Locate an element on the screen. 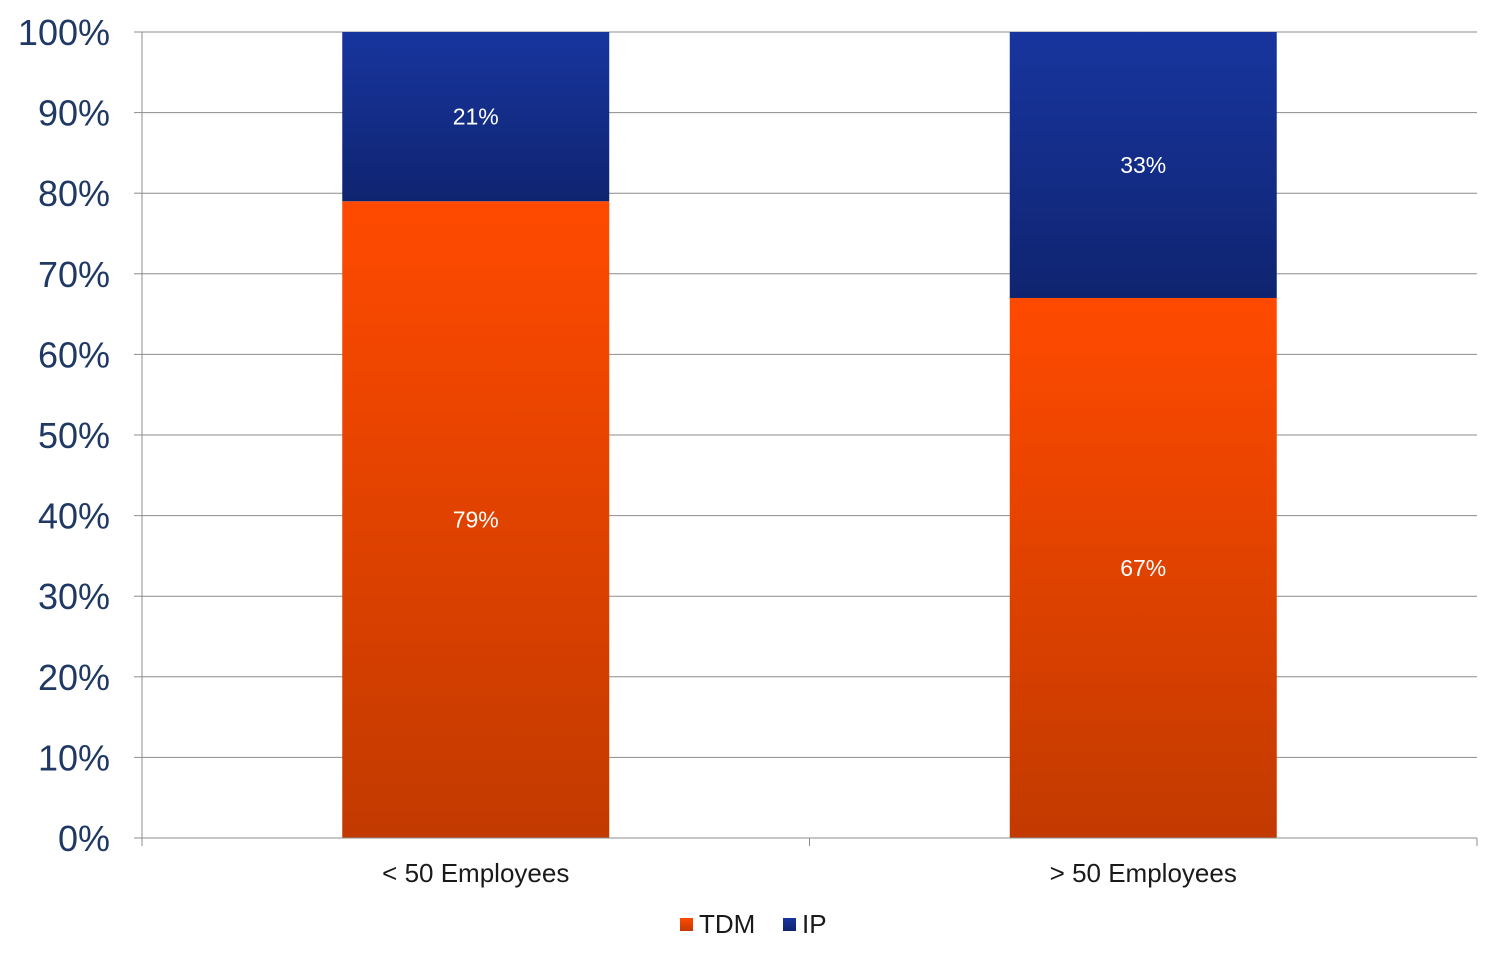 The image size is (1500, 960). y-tick-label: 50% is located at coordinates (74, 435).